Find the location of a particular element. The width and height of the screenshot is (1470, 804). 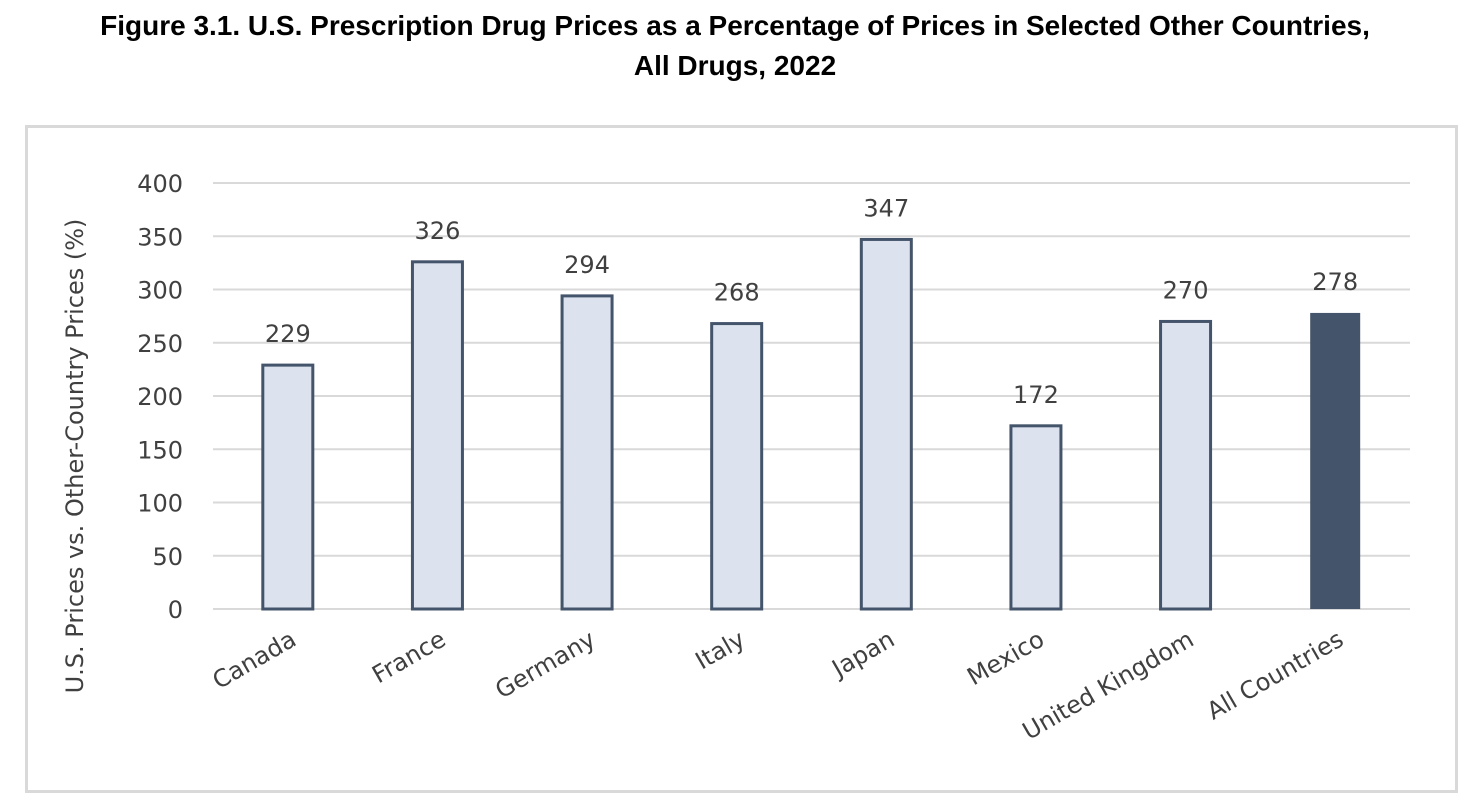

data-label: 347 is located at coordinates (886, 208).